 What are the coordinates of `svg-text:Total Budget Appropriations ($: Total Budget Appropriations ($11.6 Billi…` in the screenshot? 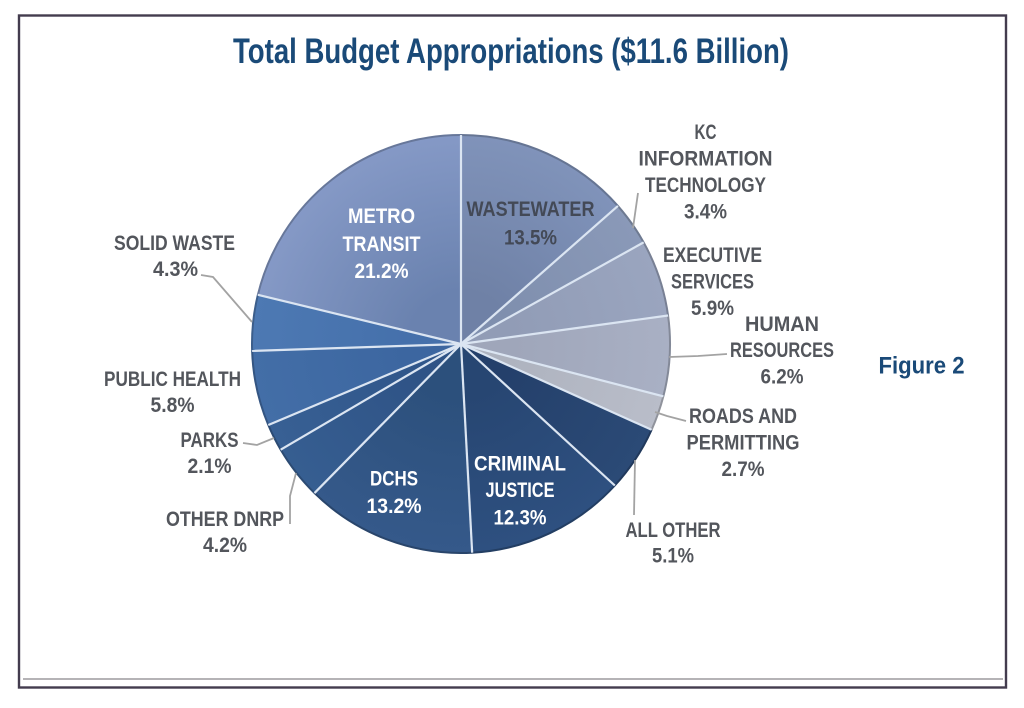 It's located at (511, 51).